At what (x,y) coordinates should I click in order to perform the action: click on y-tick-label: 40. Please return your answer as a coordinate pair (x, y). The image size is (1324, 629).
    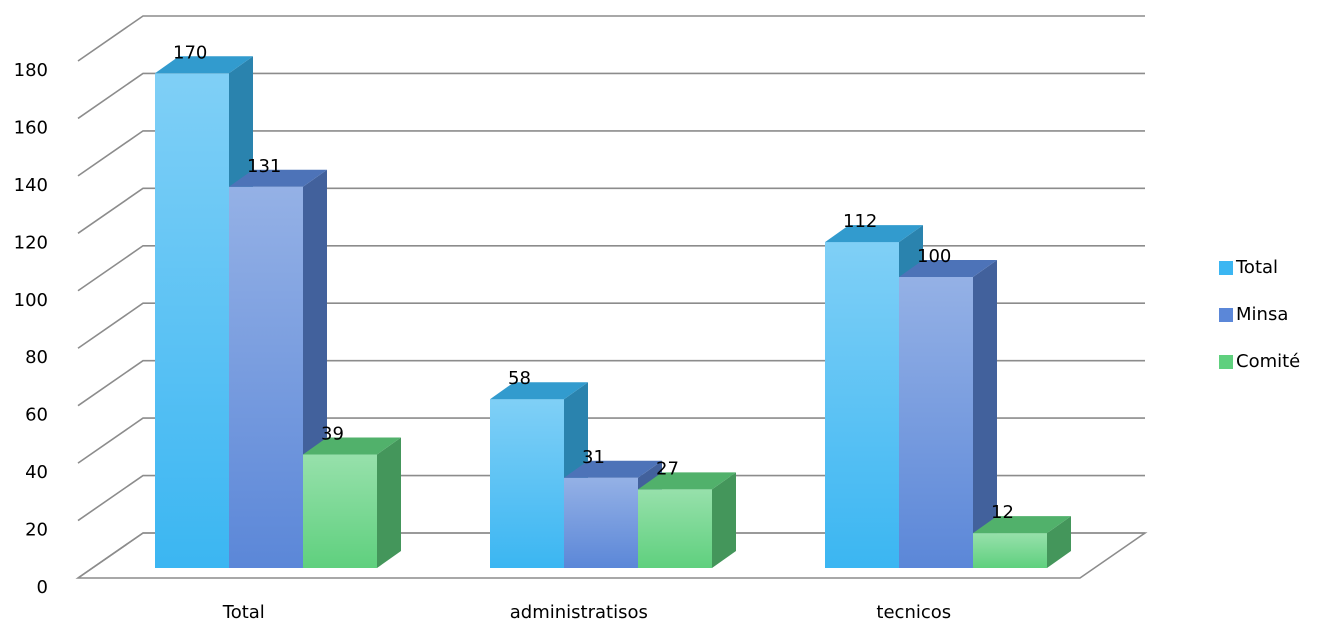
    Looking at the image, I should click on (36, 472).